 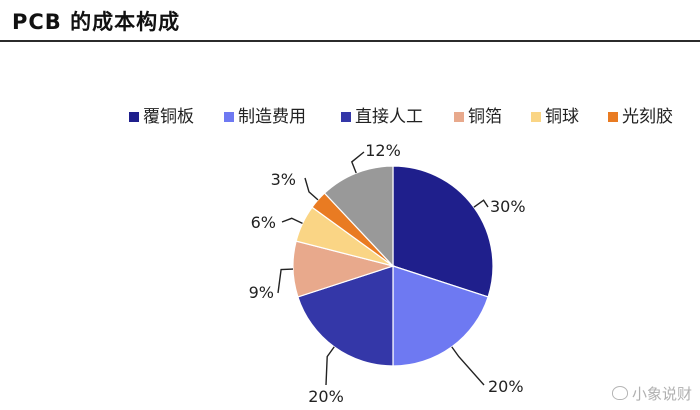 What do you see at coordinates (508, 206) in the screenshot?
I see `data-label-0: 30%` at bounding box center [508, 206].